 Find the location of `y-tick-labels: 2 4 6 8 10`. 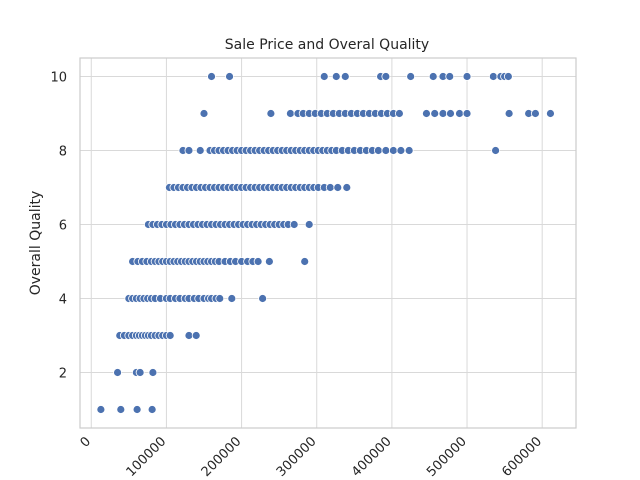

y-tick-labels: 2 4 6 8 10 is located at coordinates (58, 226).